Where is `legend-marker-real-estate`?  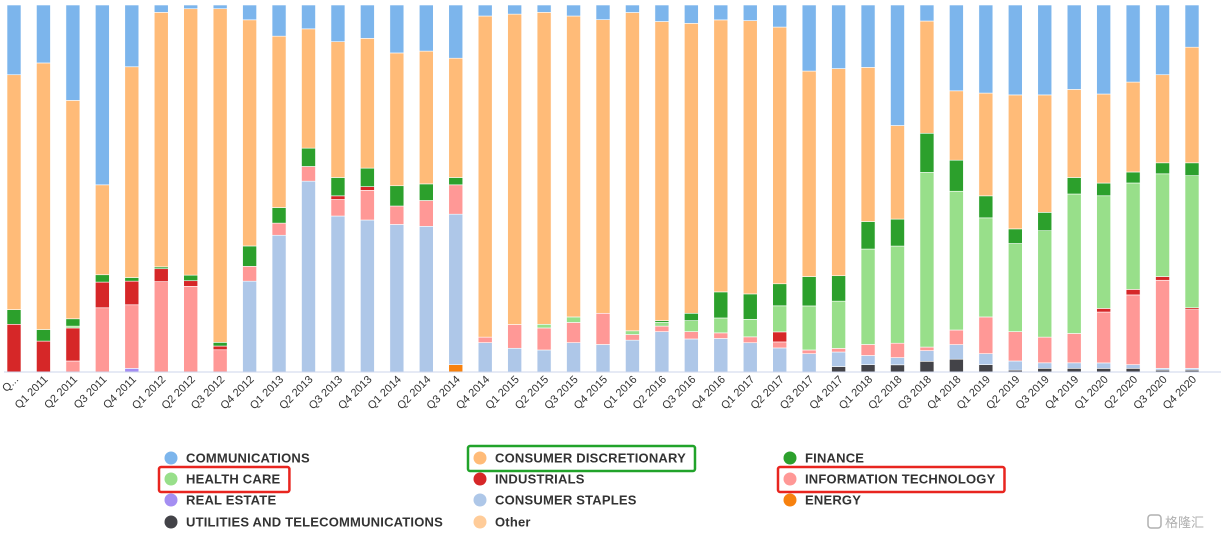
legend-marker-real-estate is located at coordinates (171, 500).